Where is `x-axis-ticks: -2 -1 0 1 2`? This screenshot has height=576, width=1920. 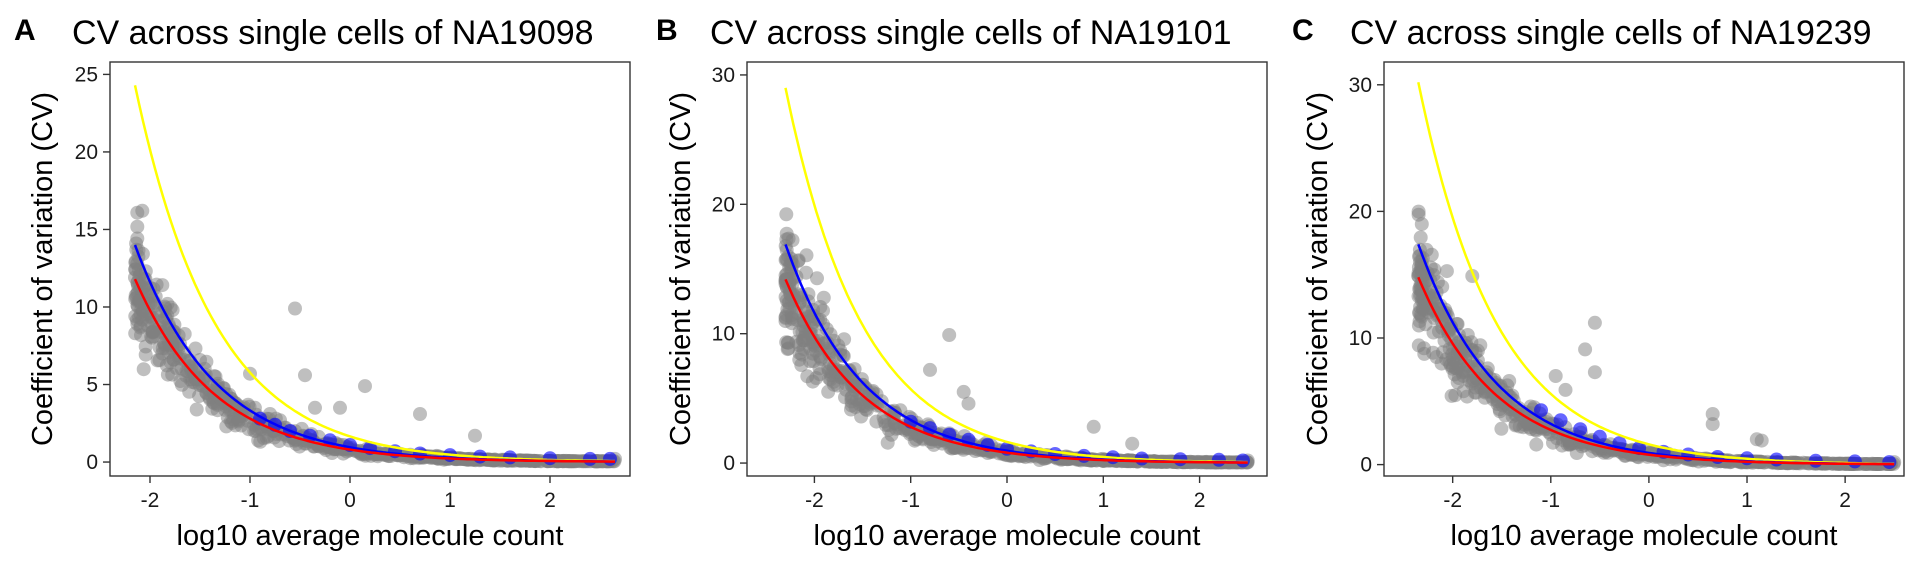 x-axis-ticks: -2 -1 0 1 2 is located at coordinates (1005, 494).